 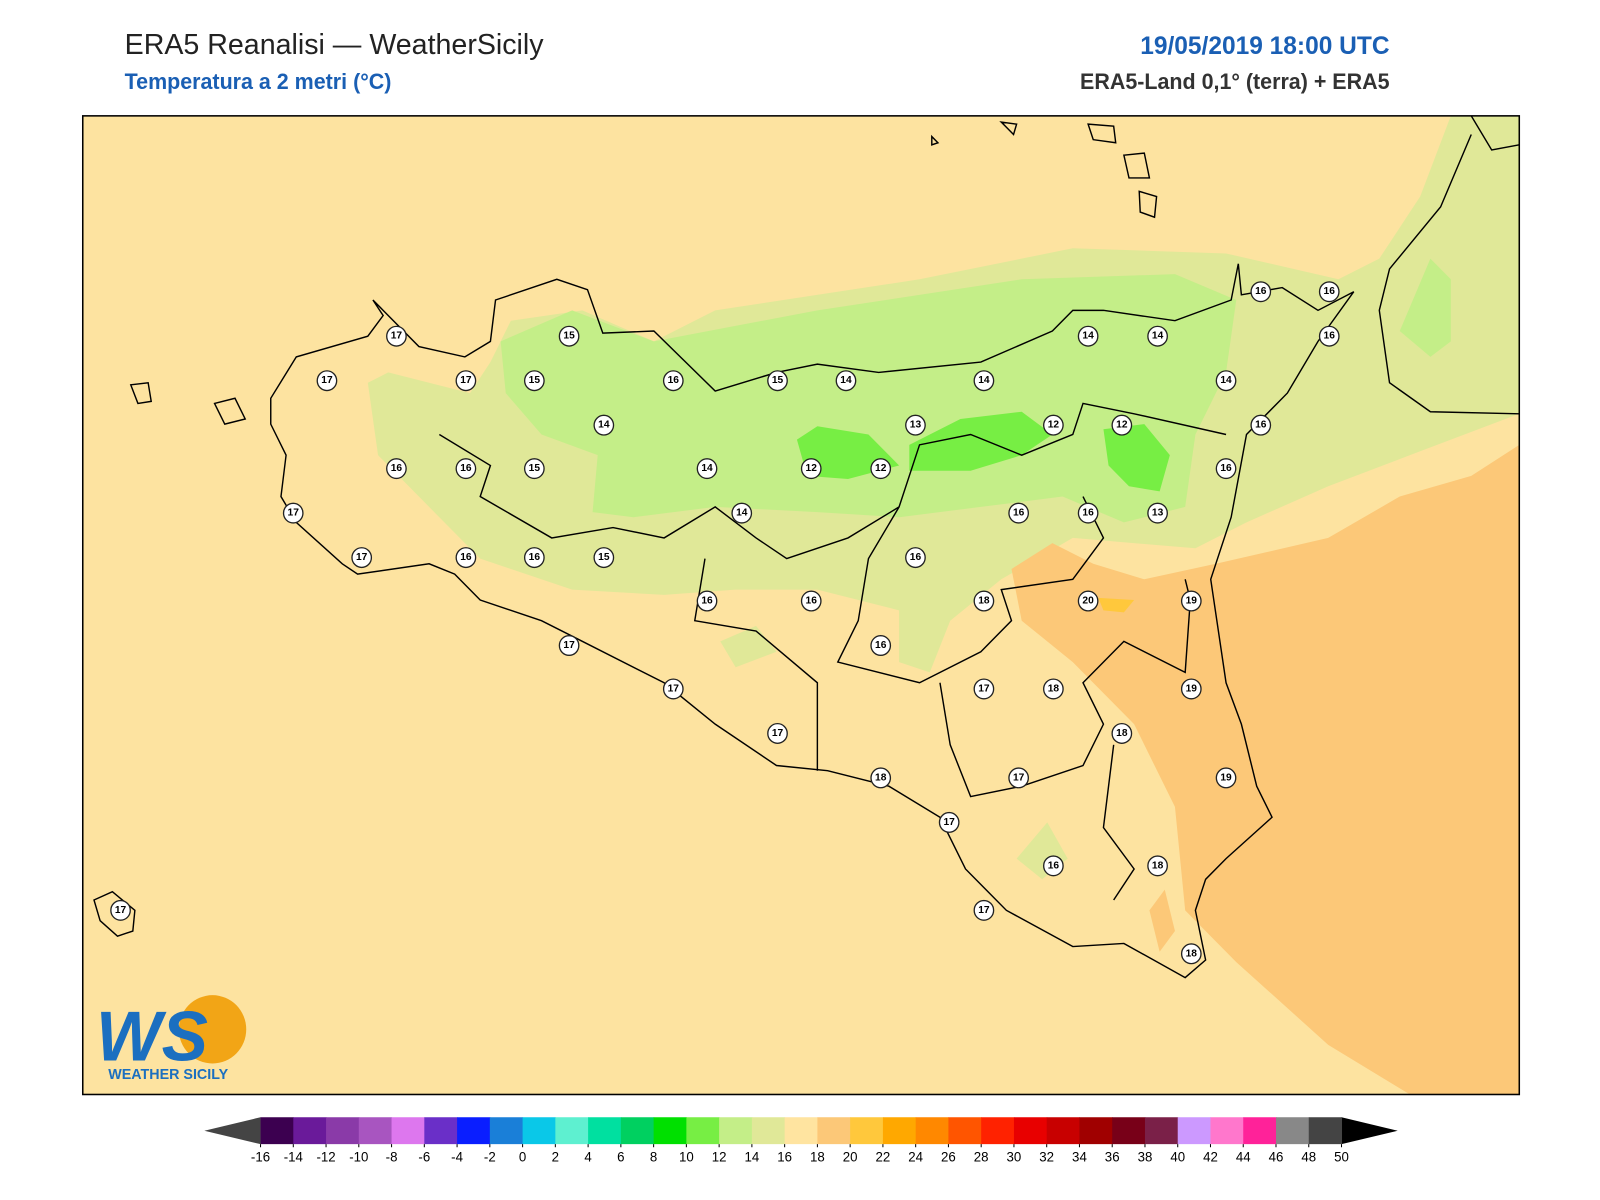 What do you see at coordinates (232, 1131) in the screenshot?
I see `colorbar-under` at bounding box center [232, 1131].